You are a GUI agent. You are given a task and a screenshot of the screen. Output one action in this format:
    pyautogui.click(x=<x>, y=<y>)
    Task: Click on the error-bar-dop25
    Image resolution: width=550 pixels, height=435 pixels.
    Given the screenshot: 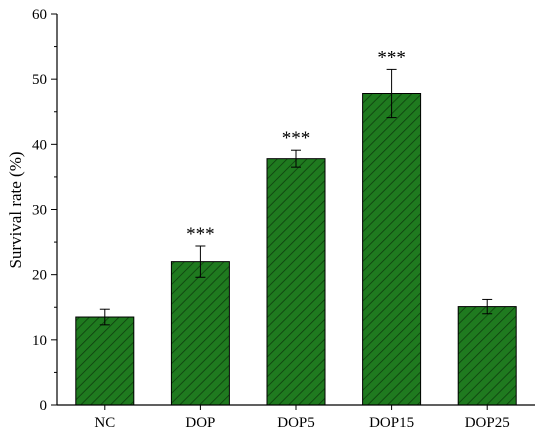 What is the action you would take?
    pyautogui.click(x=487, y=306)
    